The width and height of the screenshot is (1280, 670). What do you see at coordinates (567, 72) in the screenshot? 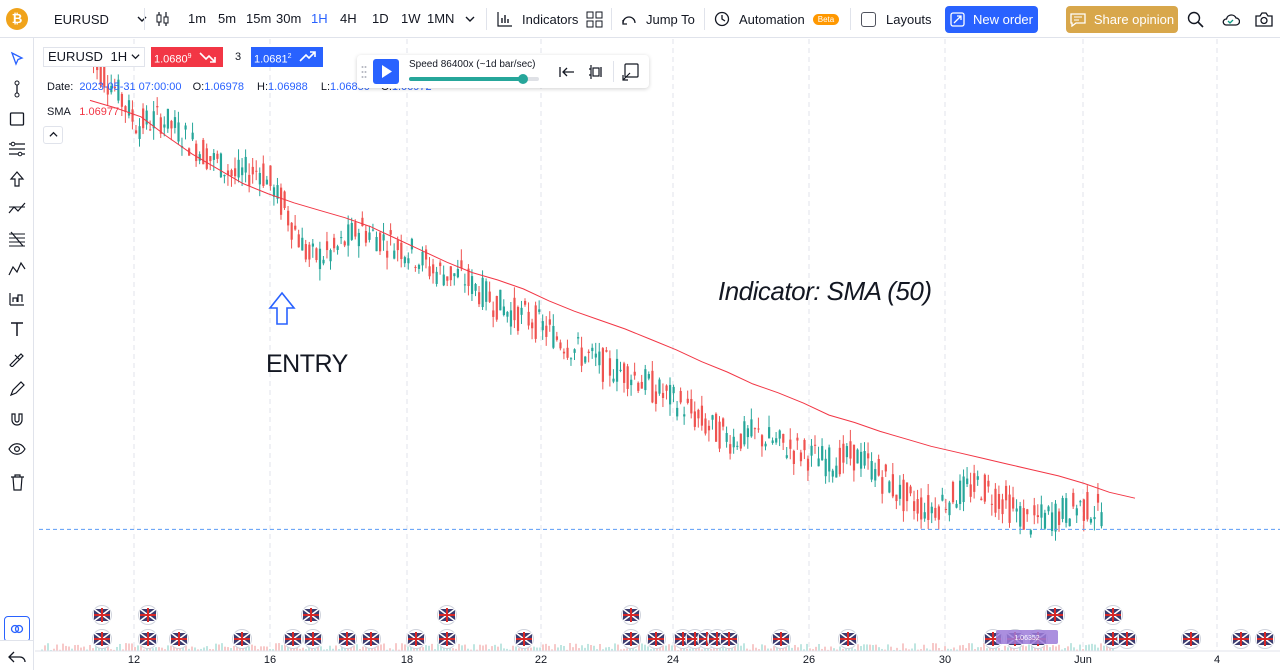
I see `step-back-icon` at bounding box center [567, 72].